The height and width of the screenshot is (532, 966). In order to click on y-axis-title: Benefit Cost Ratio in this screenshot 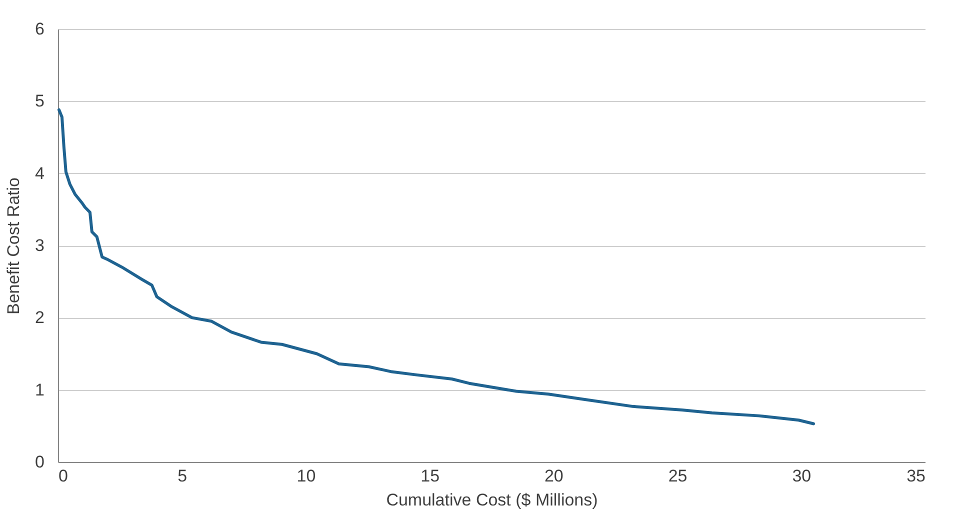, I will do `click(14, 246)`.